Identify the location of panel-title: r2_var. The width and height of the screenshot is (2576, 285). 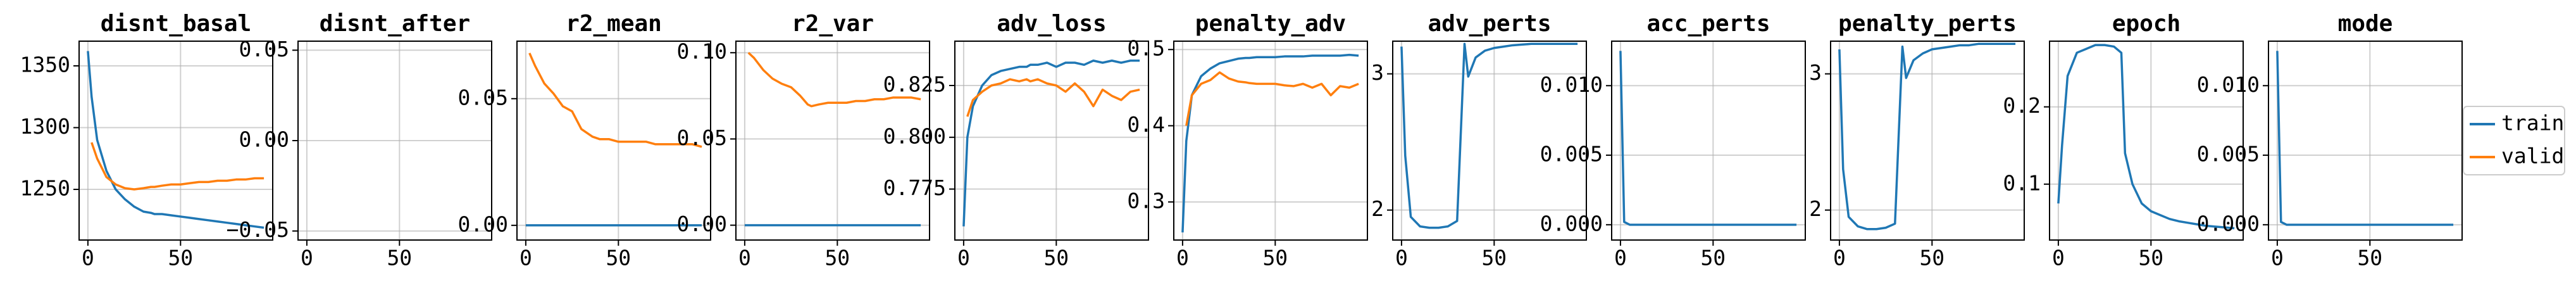
(833, 24).